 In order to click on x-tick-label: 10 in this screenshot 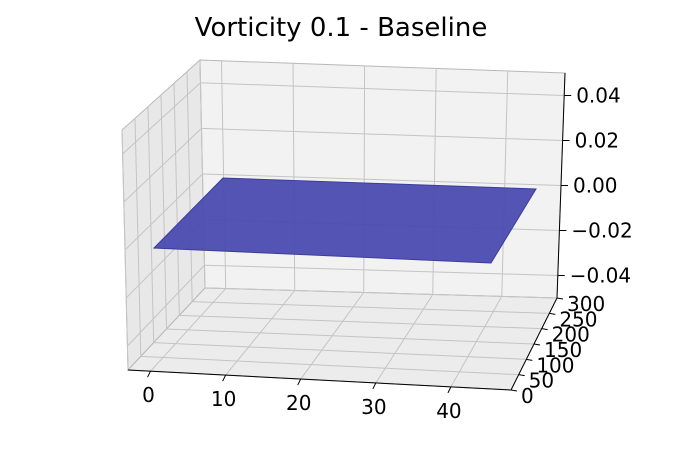, I will do `click(223, 399)`.